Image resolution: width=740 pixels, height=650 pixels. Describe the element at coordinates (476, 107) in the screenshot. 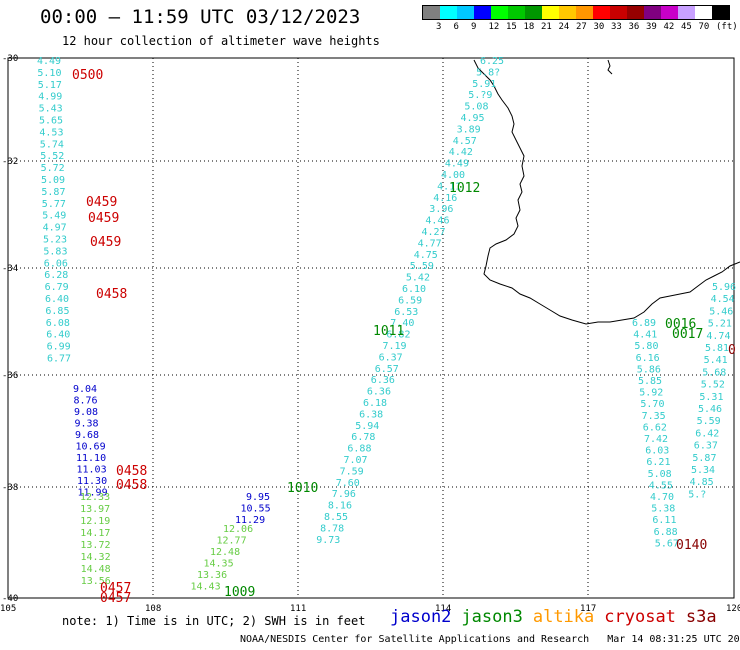

I see `wave-height-value: 5.08` at that location.